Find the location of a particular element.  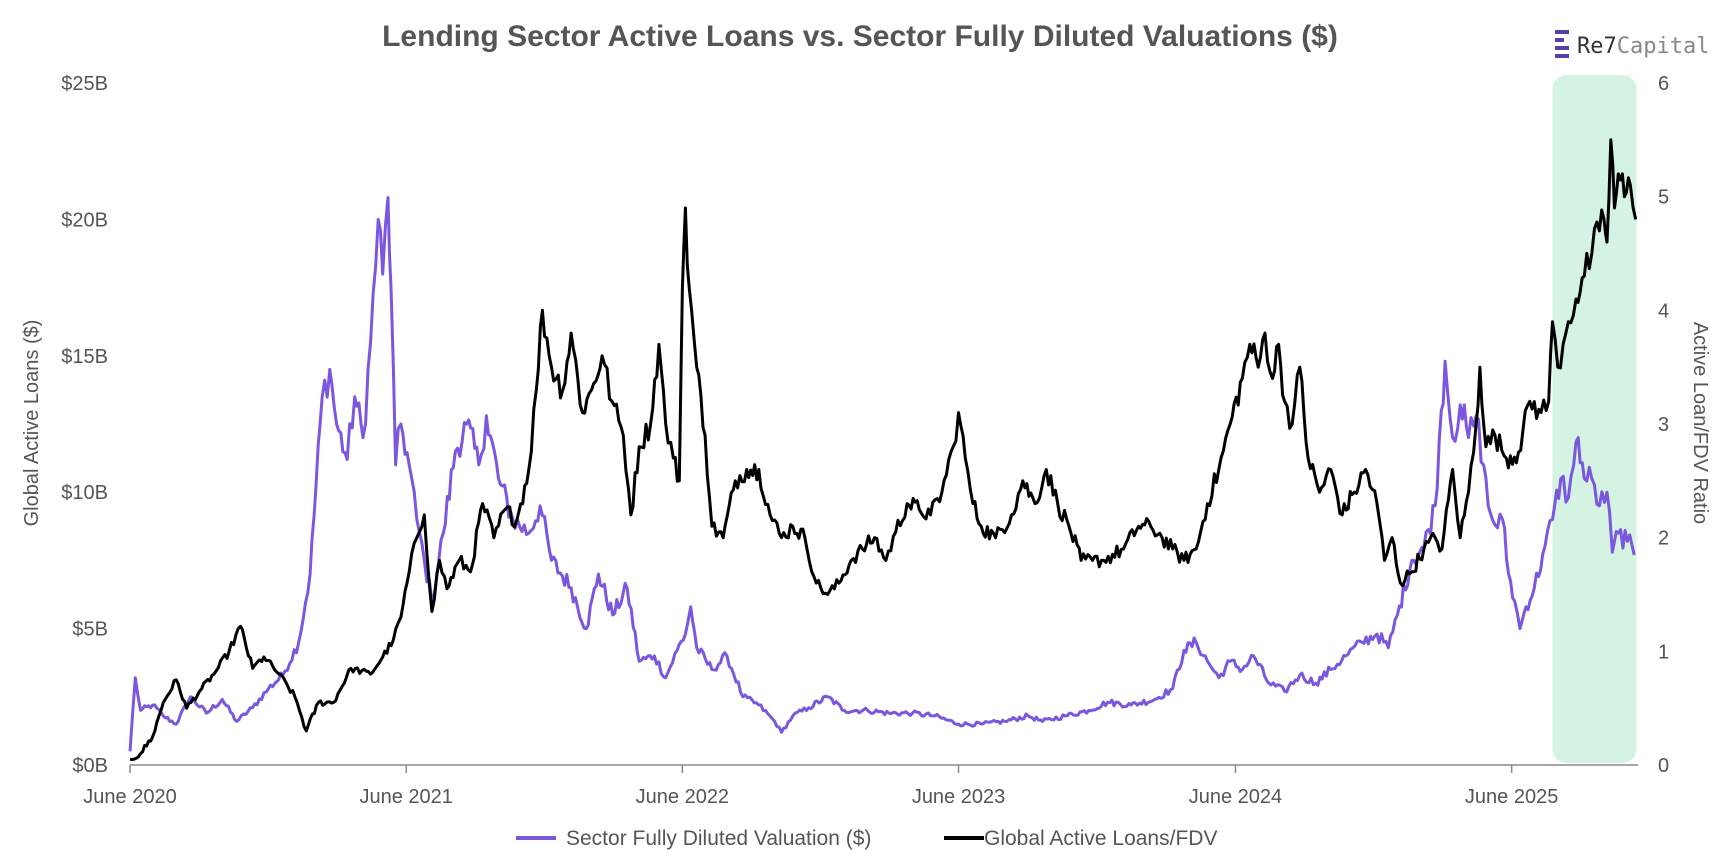

left-tick-label: $15B is located at coordinates (84, 357).